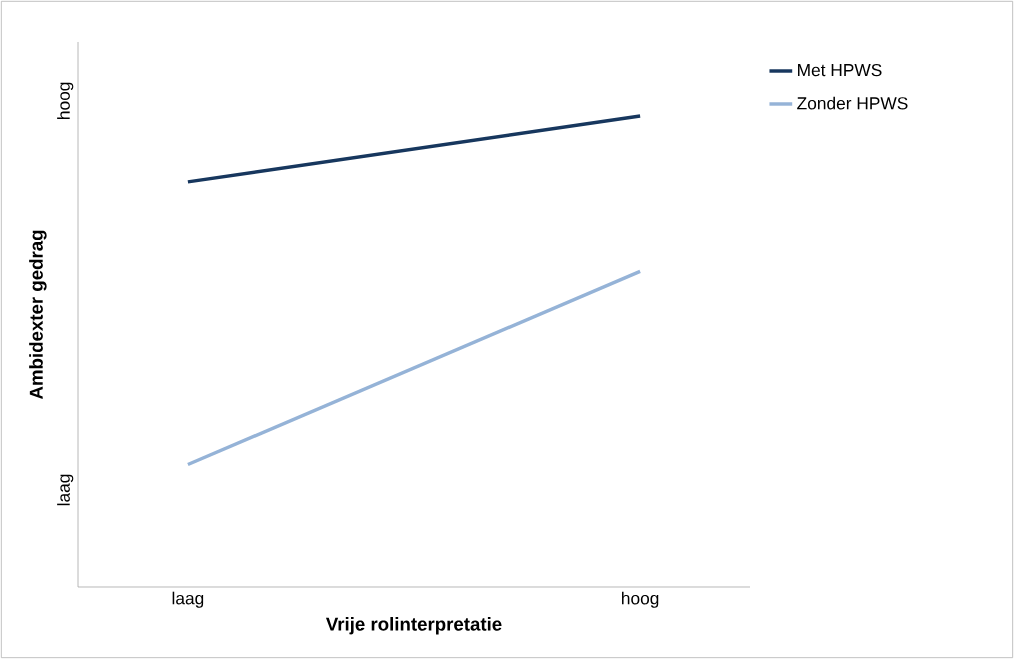 The width and height of the screenshot is (1014, 659). What do you see at coordinates (65, 490) in the screenshot?
I see `text: laag` at bounding box center [65, 490].